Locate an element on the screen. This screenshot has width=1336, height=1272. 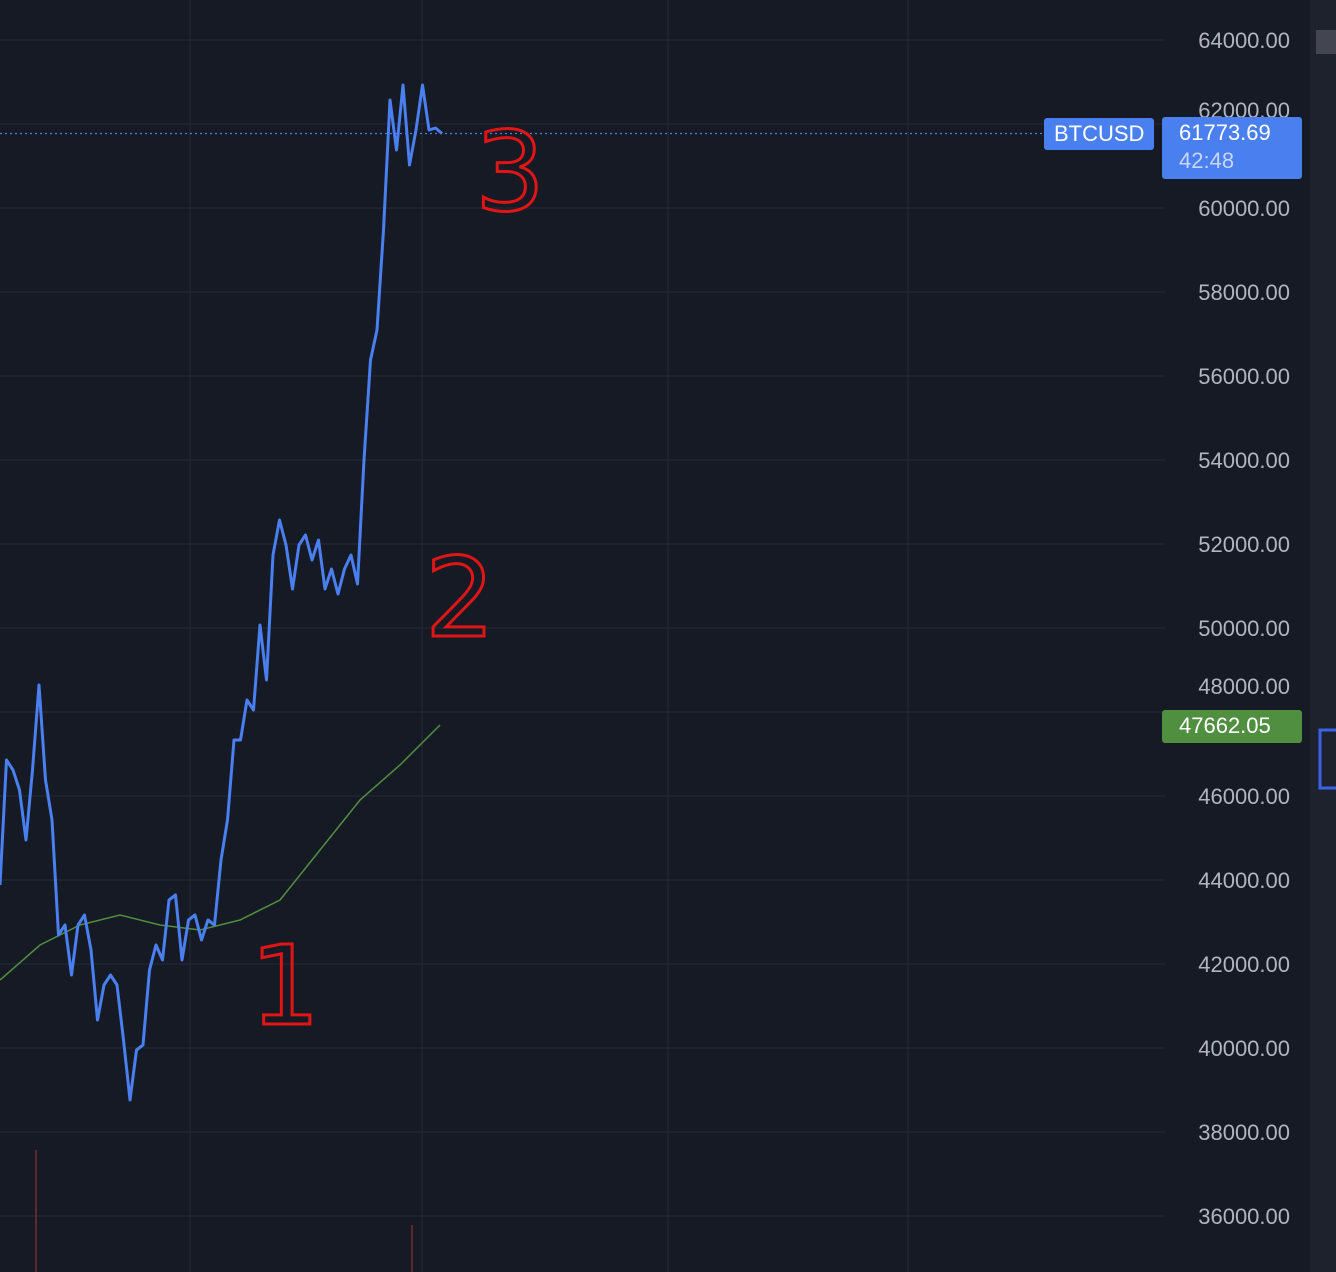
y-tick-label: 50000.00 is located at coordinates (1244, 628).